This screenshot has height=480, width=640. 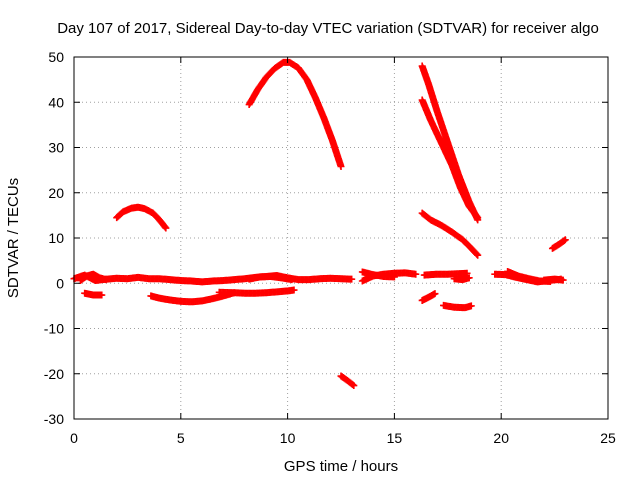 I want to click on y-tick-label: -30, so click(x=54, y=419).